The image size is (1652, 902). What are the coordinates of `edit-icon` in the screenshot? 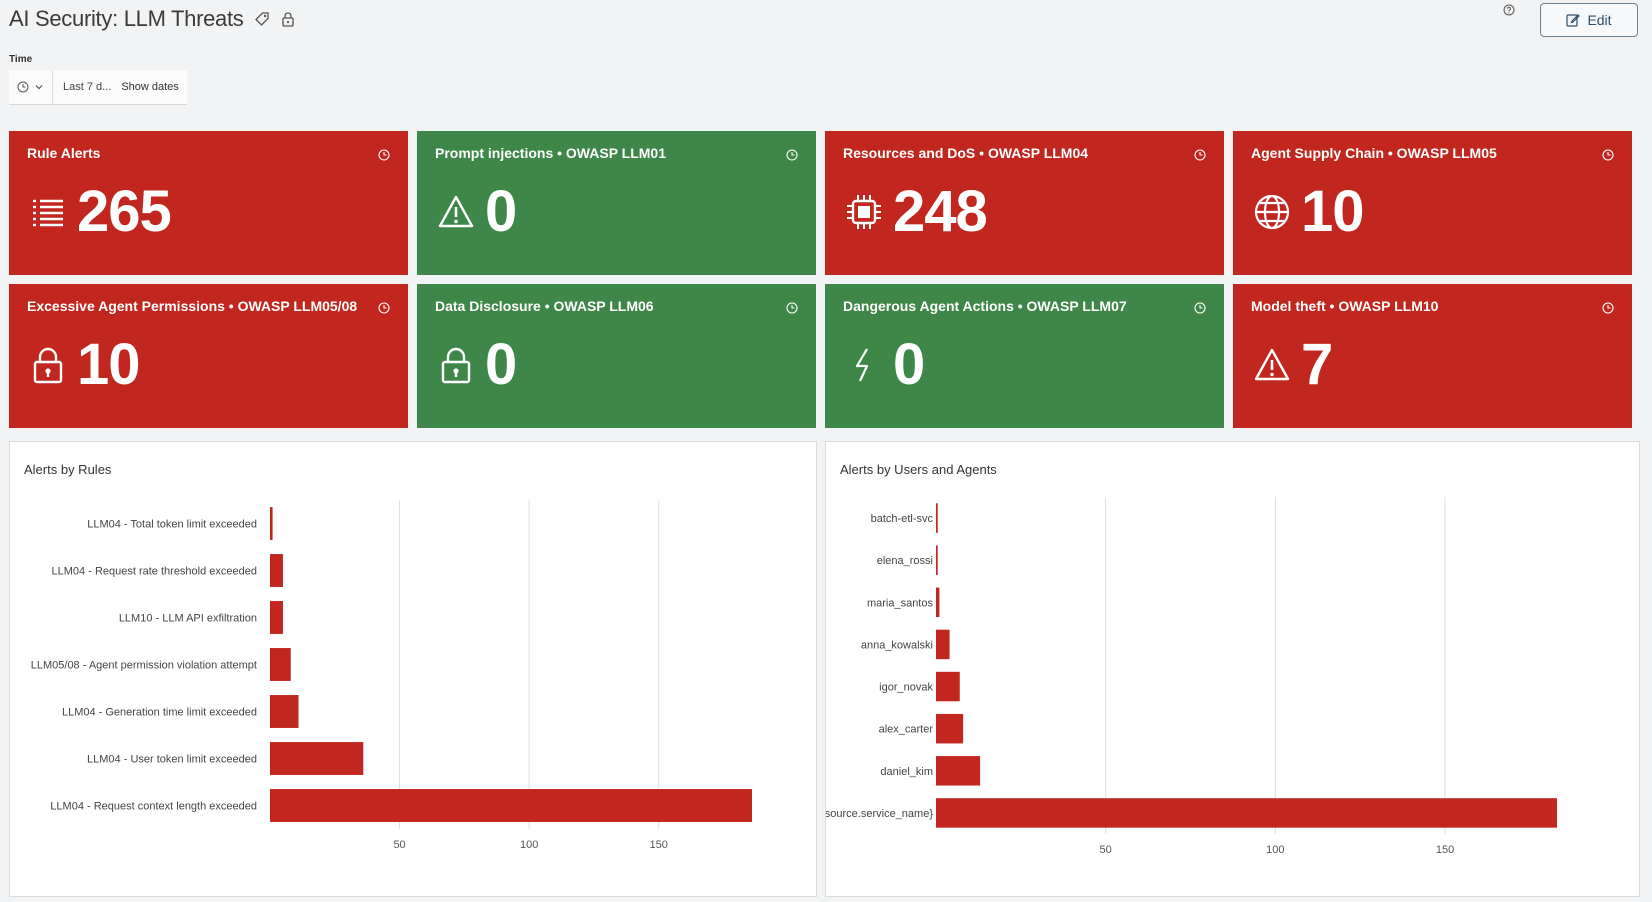 It's located at (1573, 20).